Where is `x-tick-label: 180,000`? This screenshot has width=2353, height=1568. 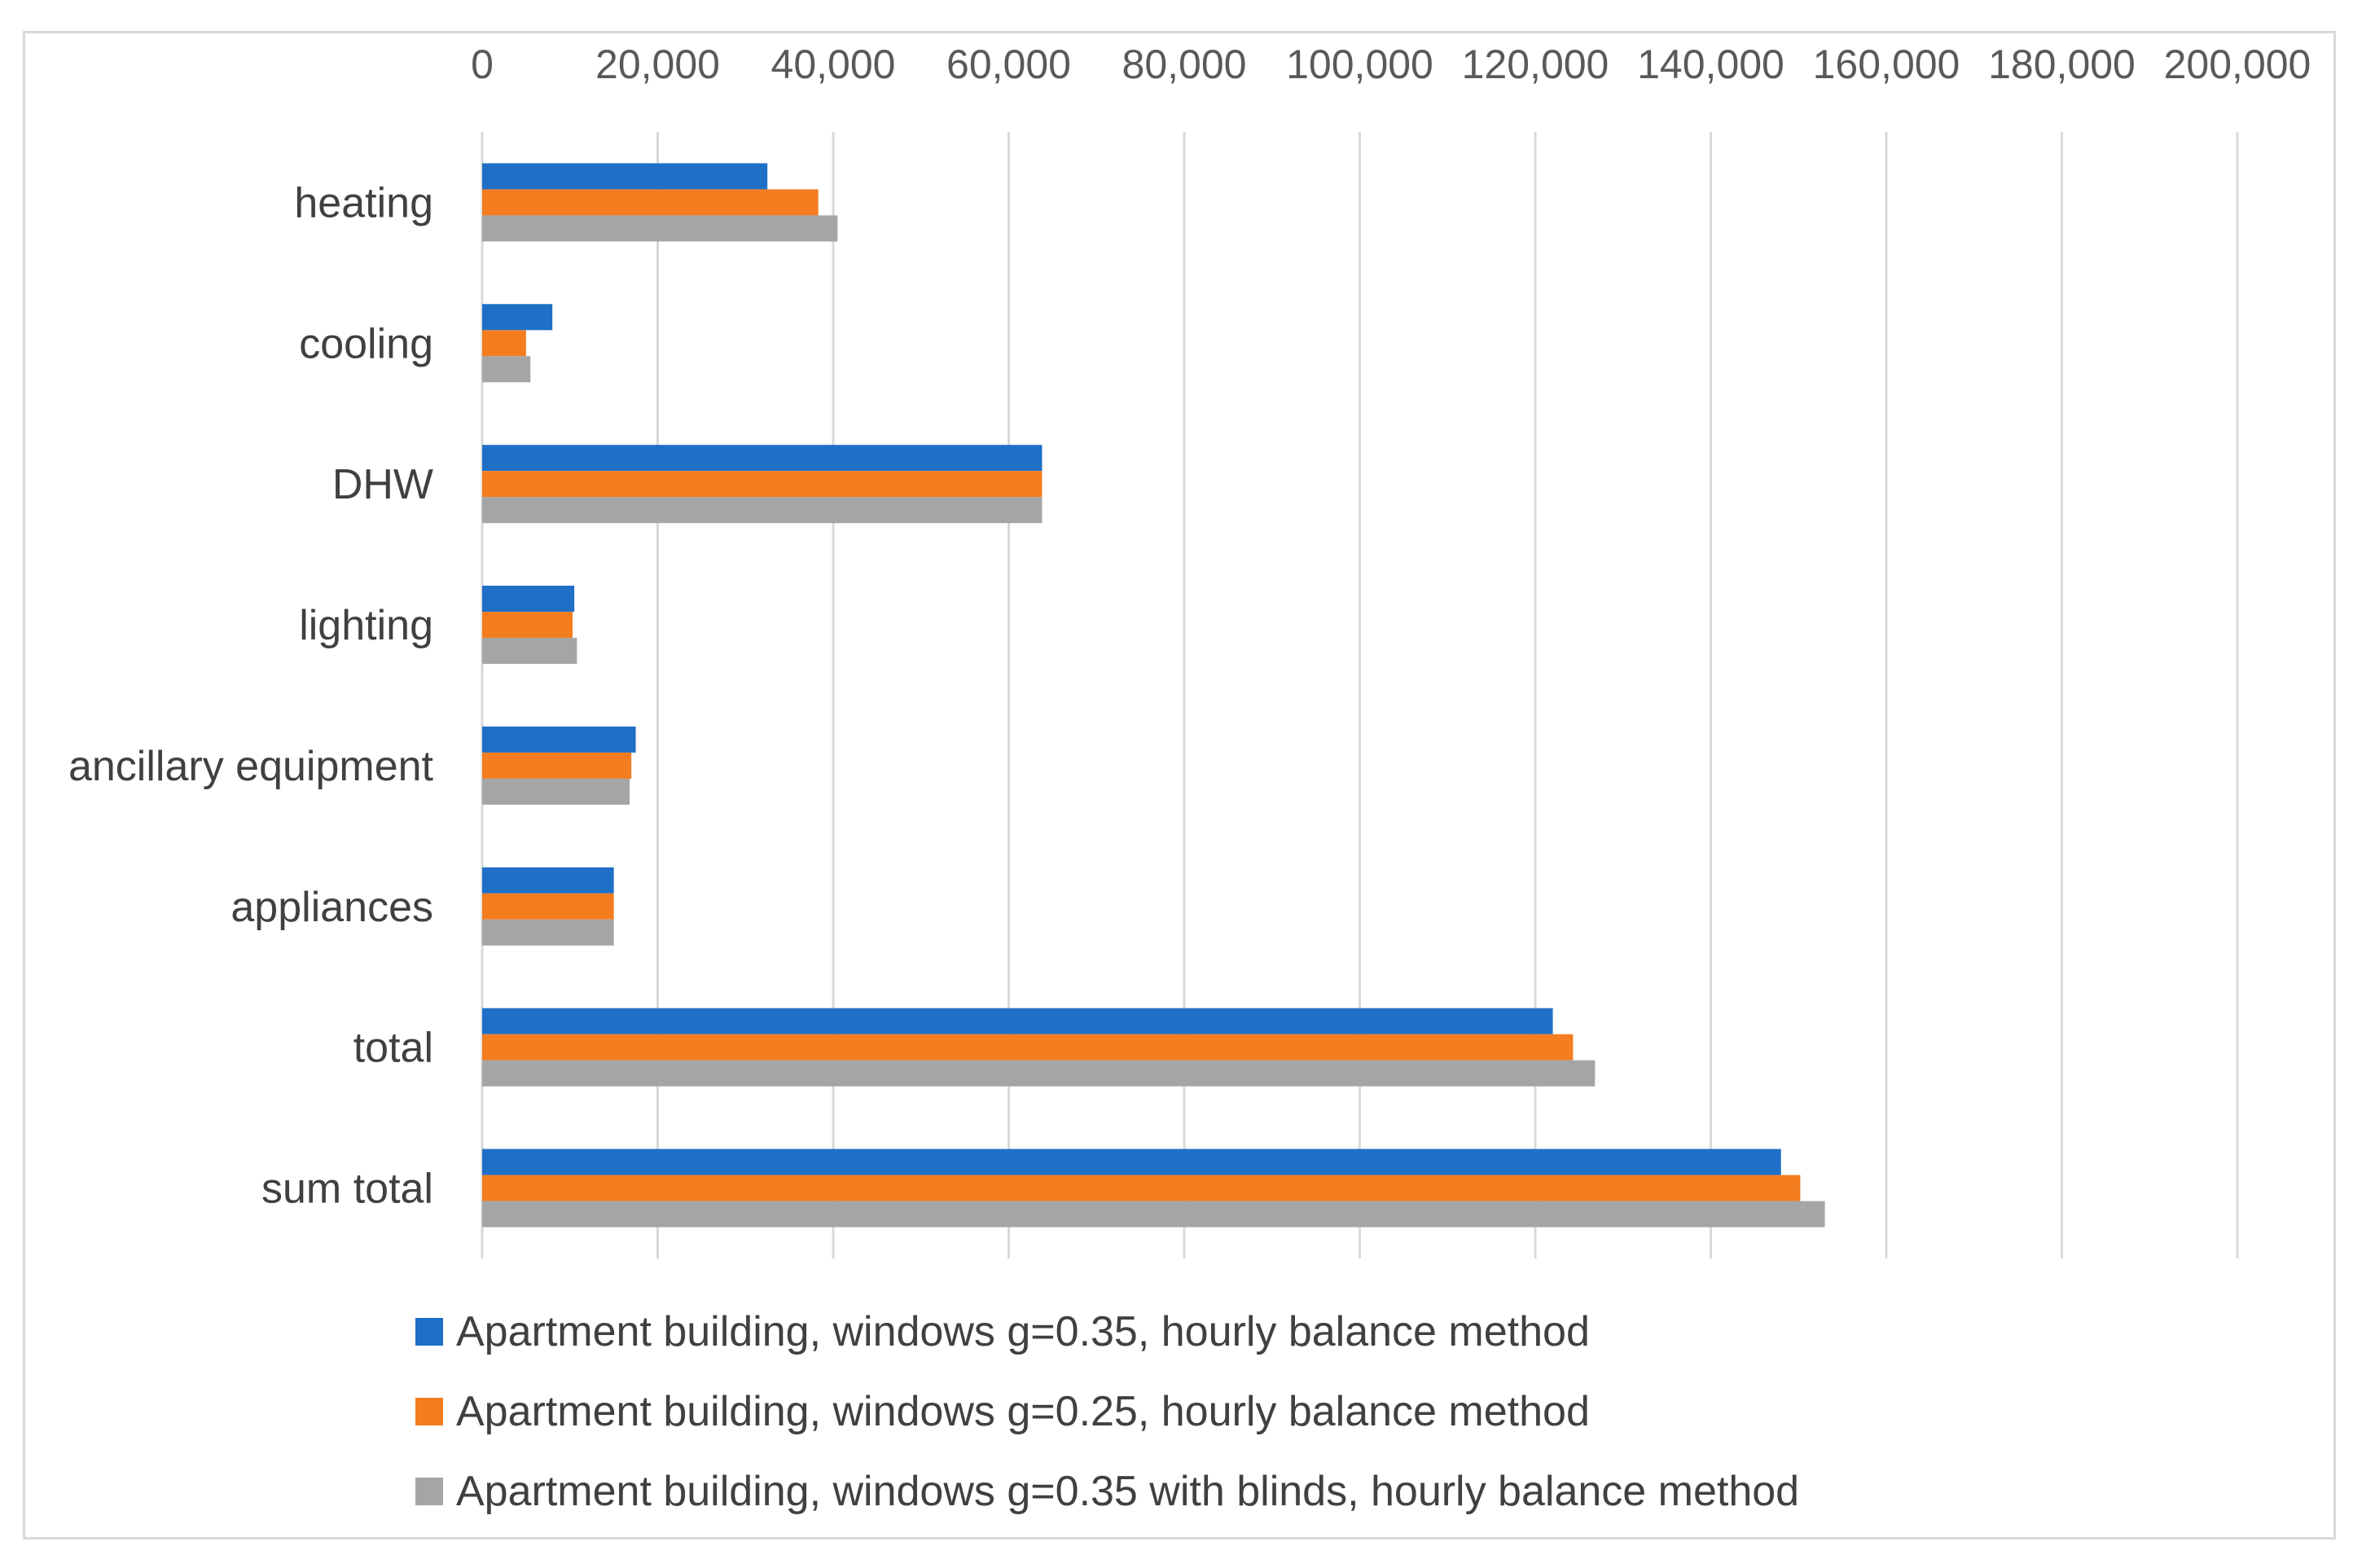 x-tick-label: 180,000 is located at coordinates (2062, 64).